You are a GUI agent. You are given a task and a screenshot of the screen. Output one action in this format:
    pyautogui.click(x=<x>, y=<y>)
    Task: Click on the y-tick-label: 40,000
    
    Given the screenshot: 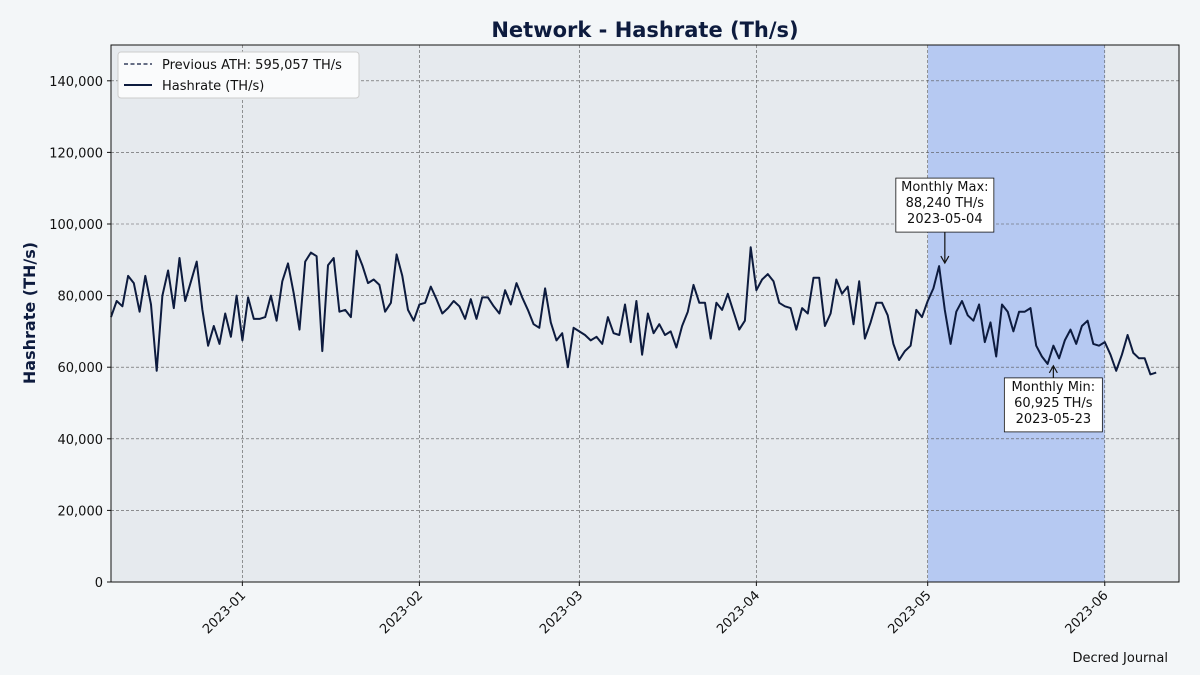 What is the action you would take?
    pyautogui.click(x=81, y=440)
    